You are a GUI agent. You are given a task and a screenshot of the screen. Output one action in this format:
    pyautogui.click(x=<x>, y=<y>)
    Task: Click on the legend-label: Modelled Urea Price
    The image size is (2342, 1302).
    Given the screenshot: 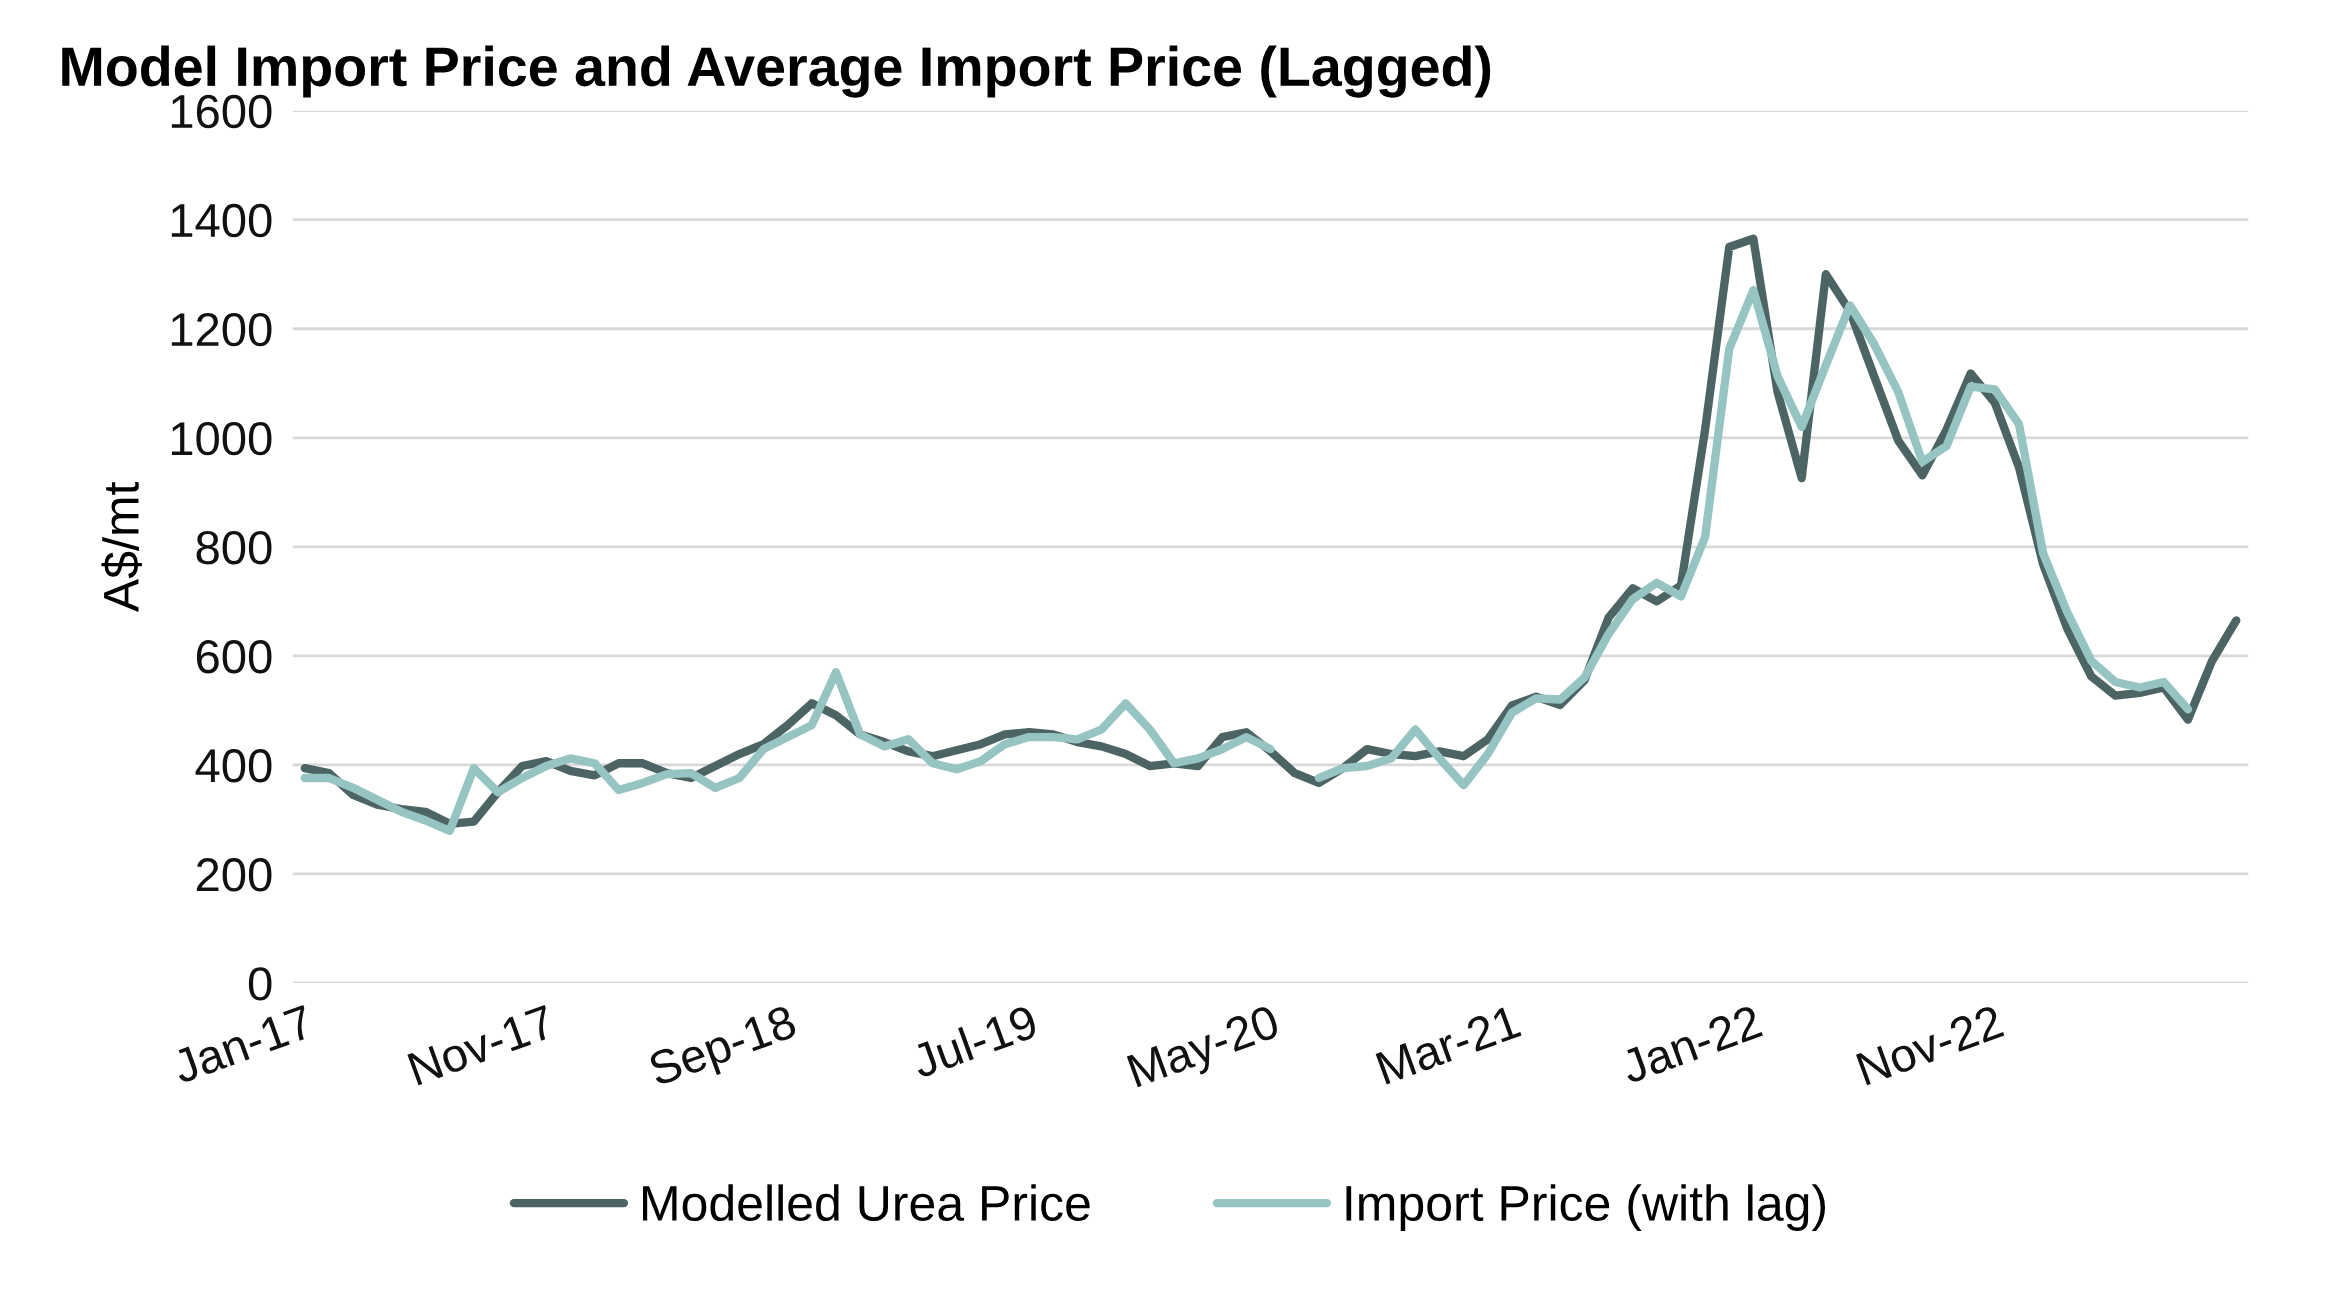 What is the action you would take?
    pyautogui.click(x=866, y=1203)
    